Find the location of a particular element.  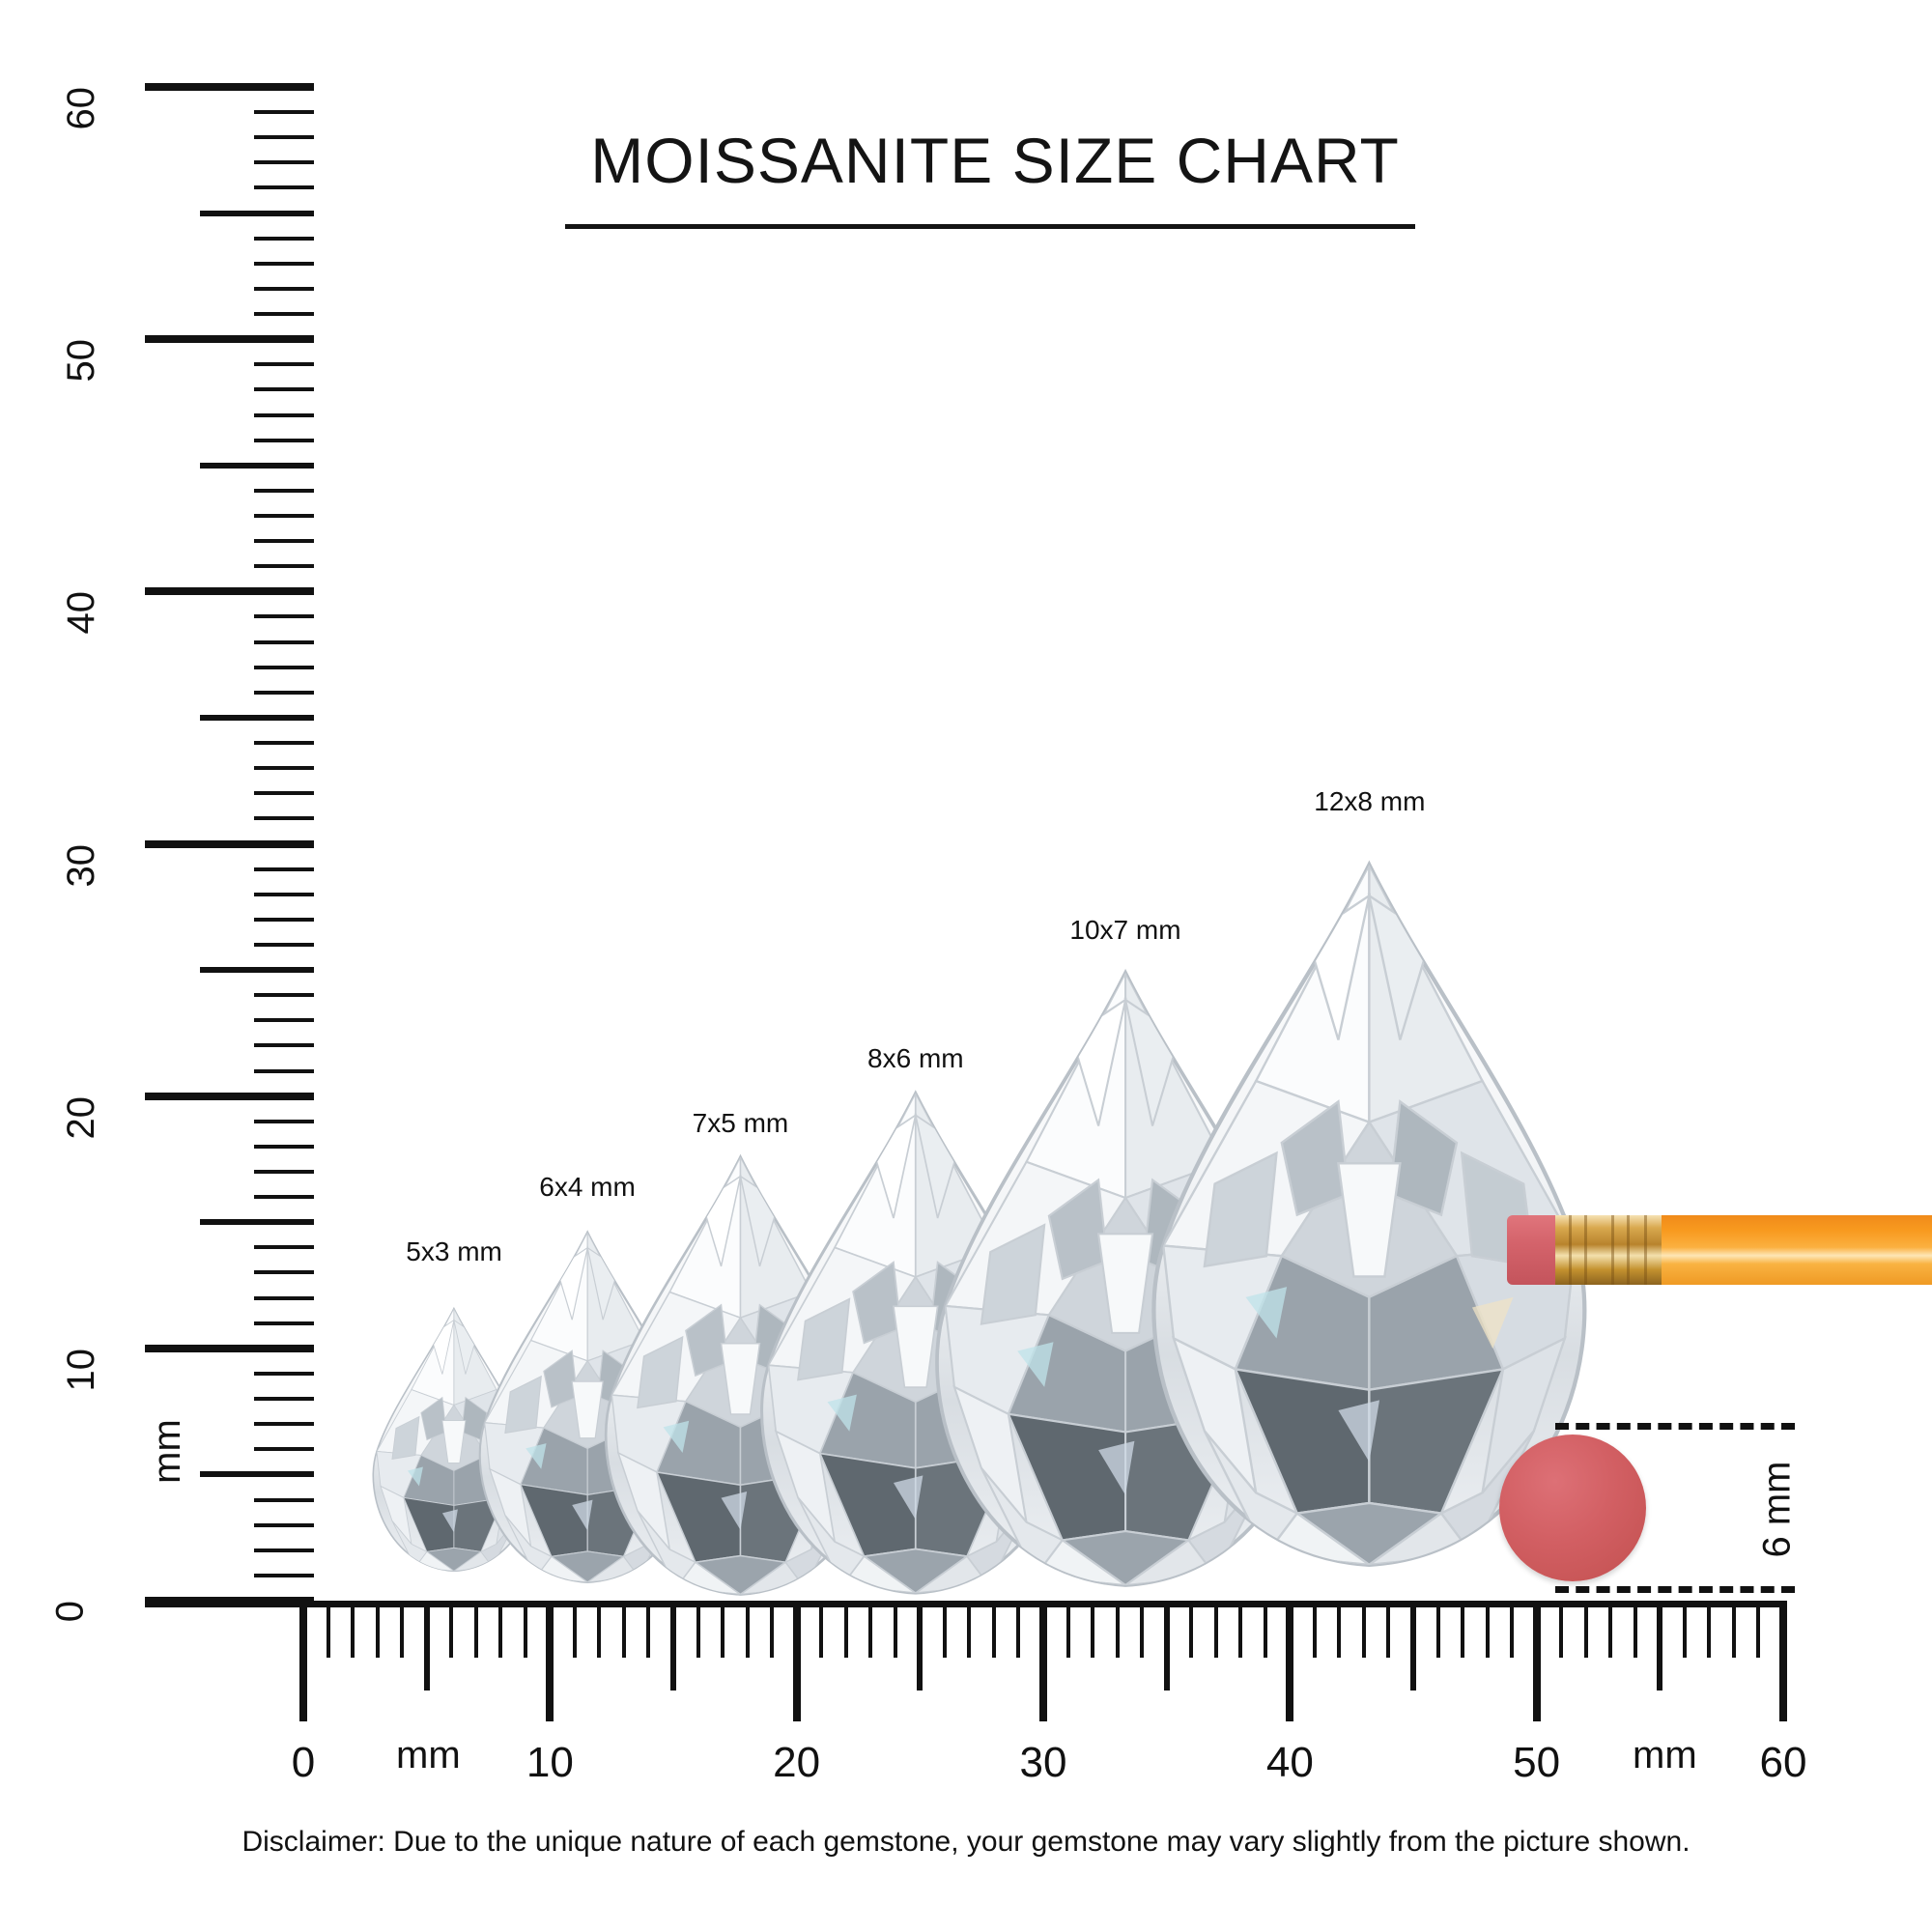

horizontal-ruler is located at coordinates (966, 1670).